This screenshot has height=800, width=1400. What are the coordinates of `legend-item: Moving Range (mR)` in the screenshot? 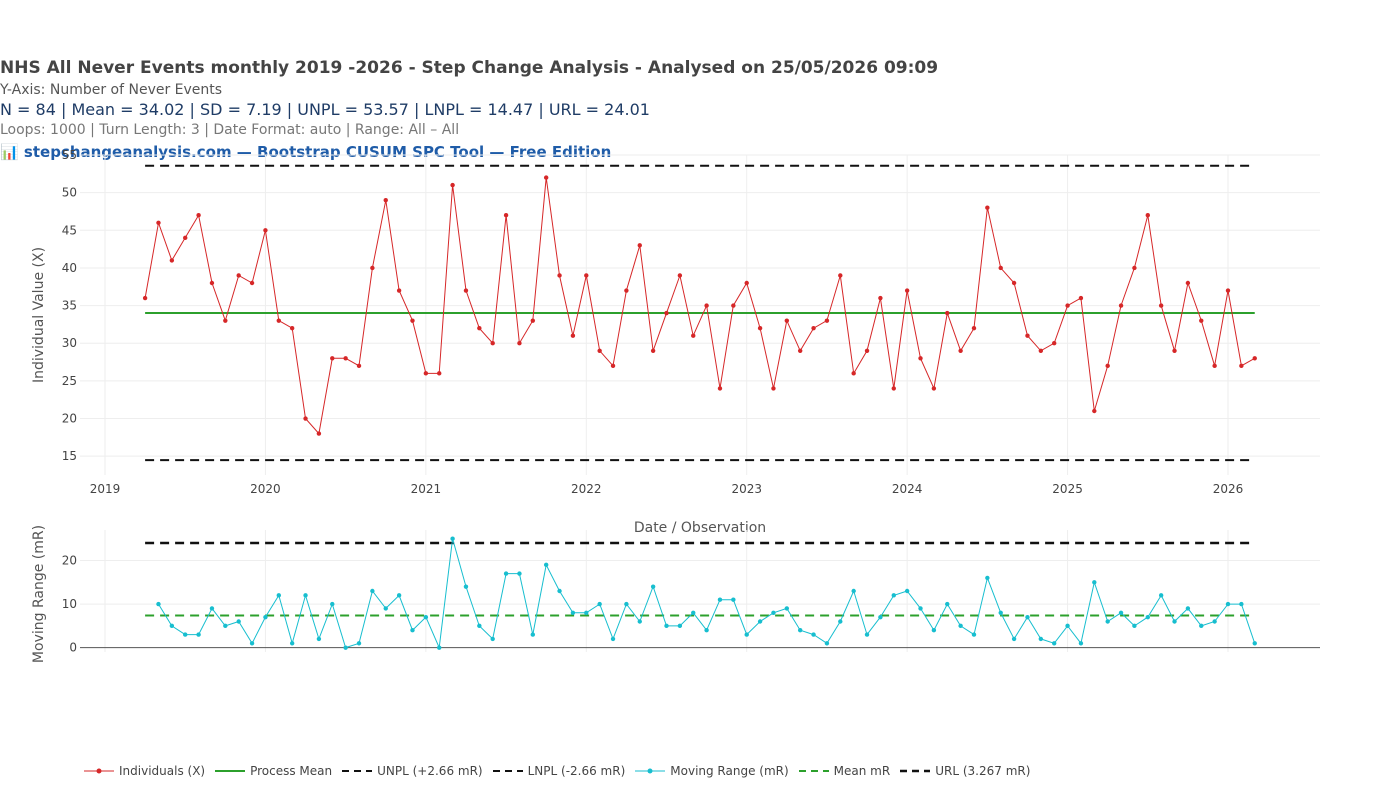 It's located at (712, 771).